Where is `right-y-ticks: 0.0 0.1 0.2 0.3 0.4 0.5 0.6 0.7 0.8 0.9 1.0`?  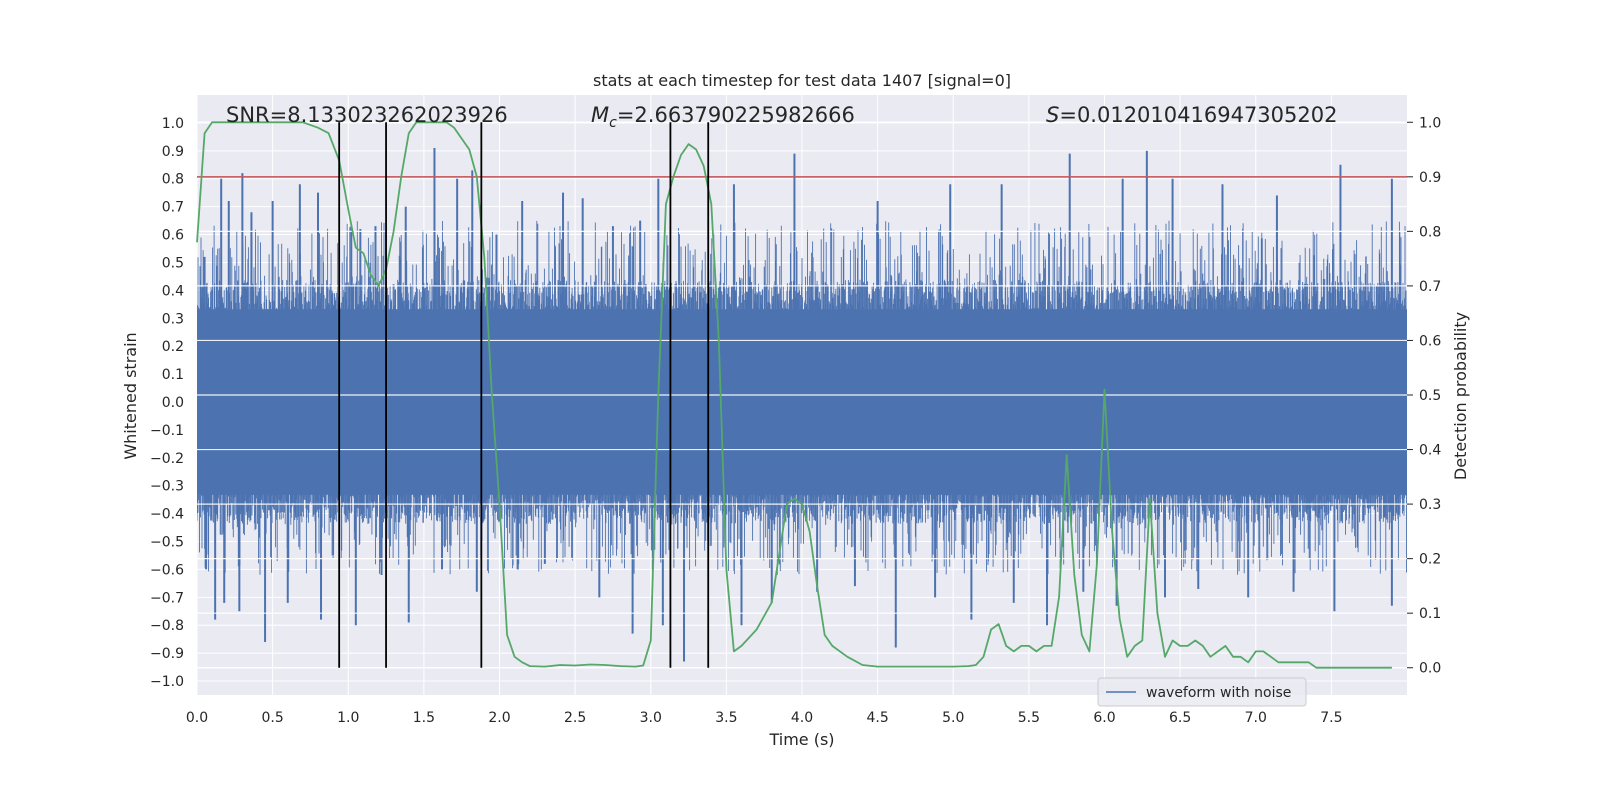
right-y-ticks: 0.0 0.1 0.2 0.3 0.4 0.5 0.6 0.7 0.8 0.9 1.0 is located at coordinates (1424, 396).